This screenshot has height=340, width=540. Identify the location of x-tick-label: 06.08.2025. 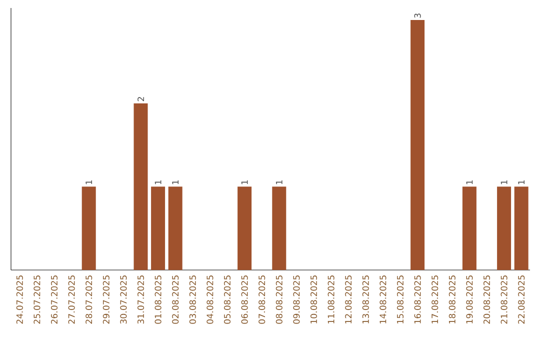
(244, 299).